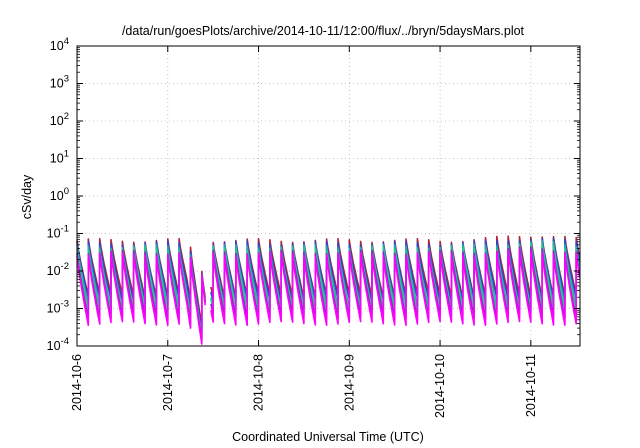  What do you see at coordinates (259, 382) in the screenshot?
I see `x-tick-label: 2014-10-8` at bounding box center [259, 382].